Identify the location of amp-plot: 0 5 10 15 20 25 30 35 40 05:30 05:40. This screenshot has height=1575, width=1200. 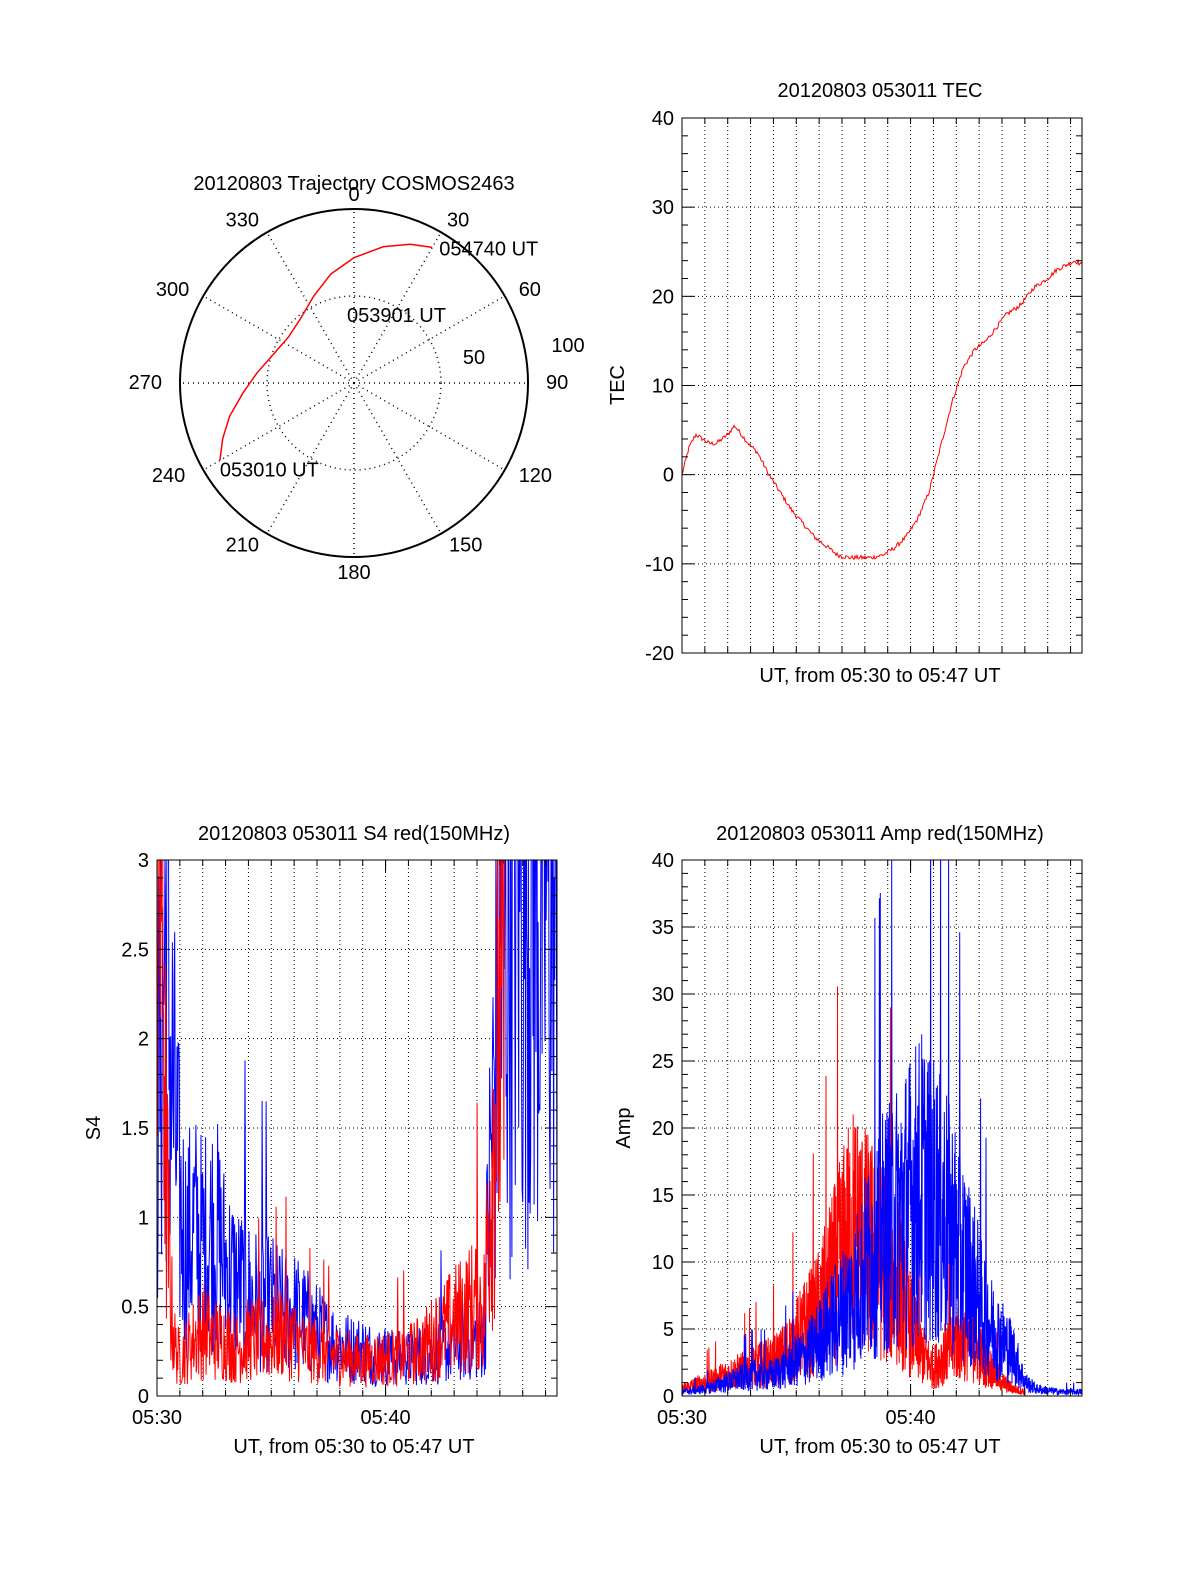
(867, 1139).